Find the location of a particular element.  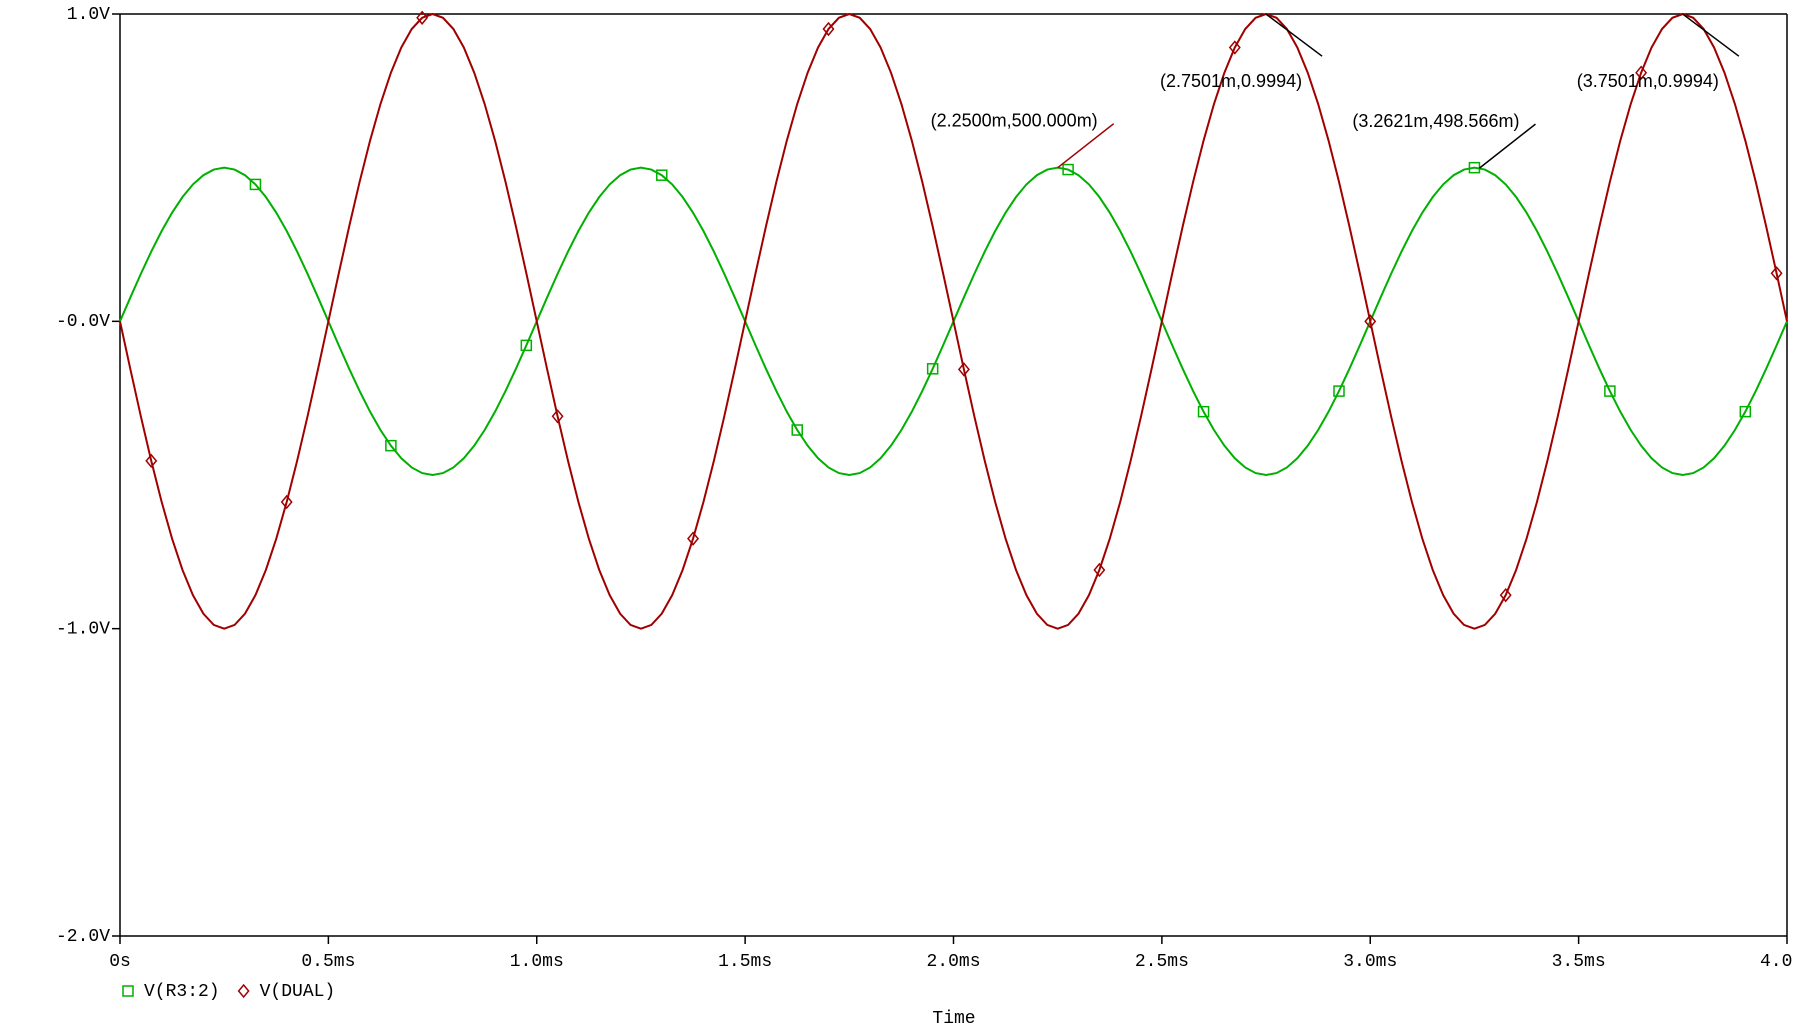

y-tick-label: -1.0V is located at coordinates (83, 629).